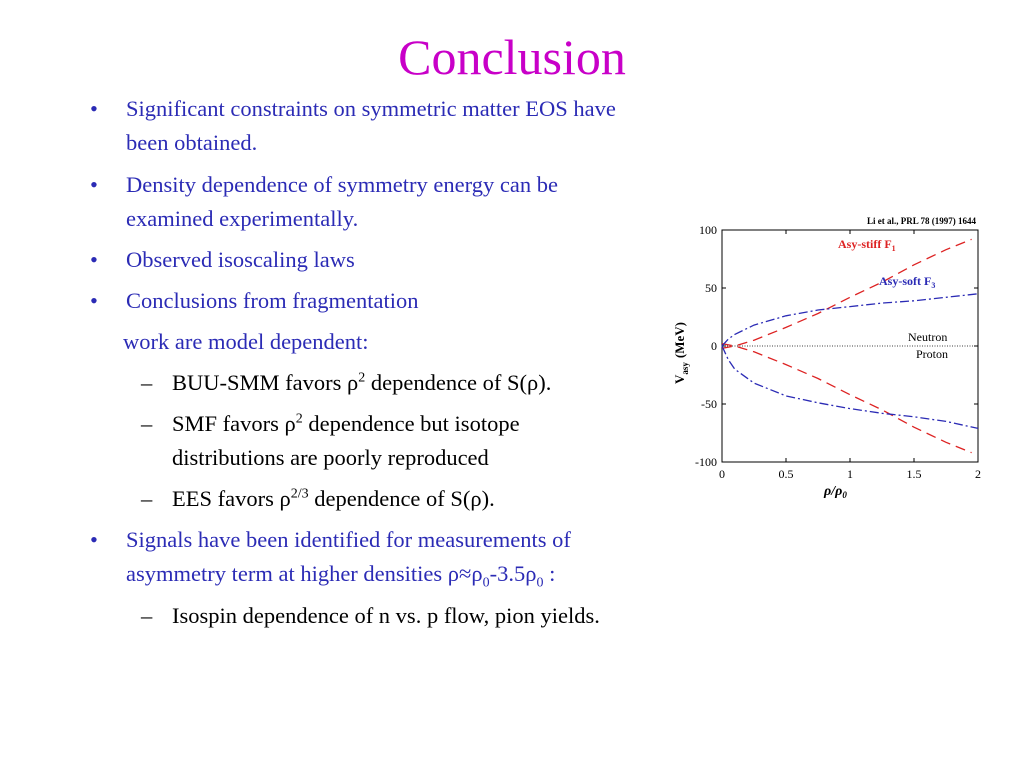 This screenshot has width=1024, height=768. I want to click on x-tick-label: 2, so click(978, 474).